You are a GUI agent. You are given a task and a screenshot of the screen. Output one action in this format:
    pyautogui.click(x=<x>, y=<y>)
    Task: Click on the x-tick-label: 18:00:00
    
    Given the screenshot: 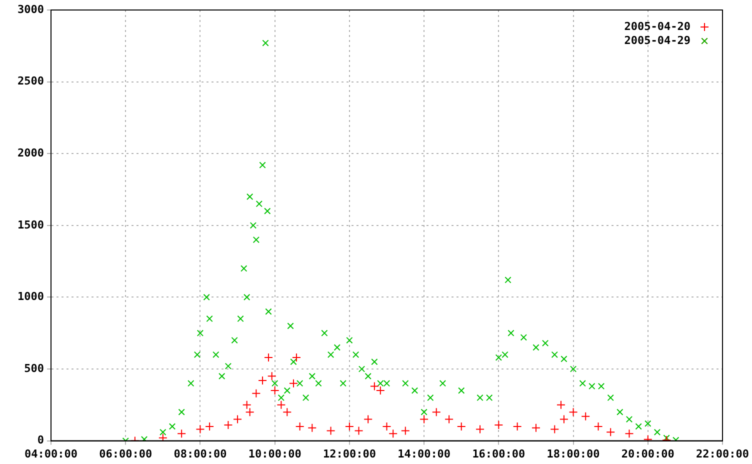 What is the action you would take?
    pyautogui.click(x=573, y=453)
    